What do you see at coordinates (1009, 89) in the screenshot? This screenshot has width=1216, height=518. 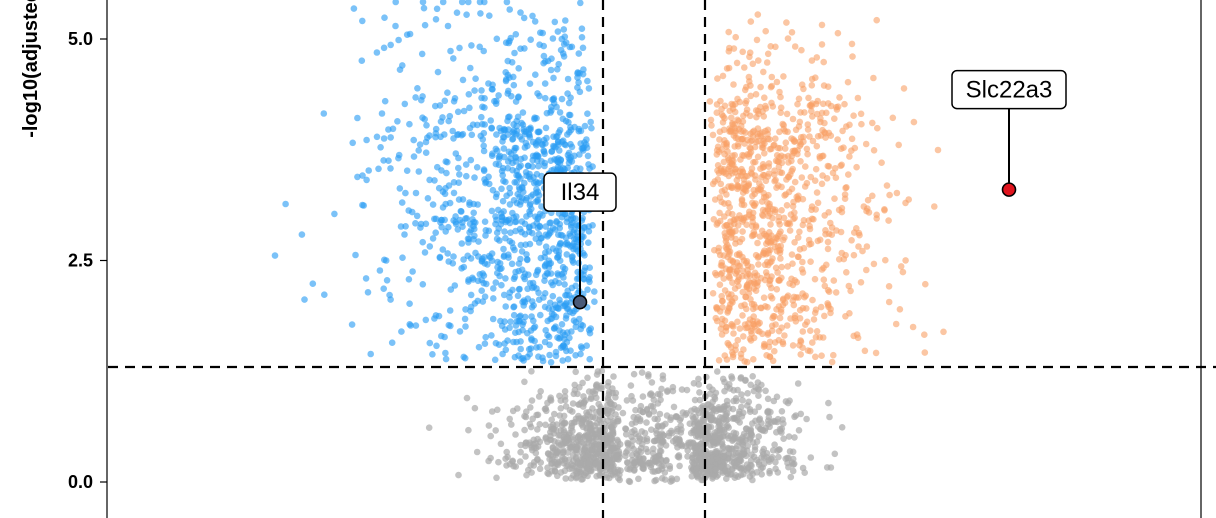 I see `gene-label-box` at bounding box center [1009, 89].